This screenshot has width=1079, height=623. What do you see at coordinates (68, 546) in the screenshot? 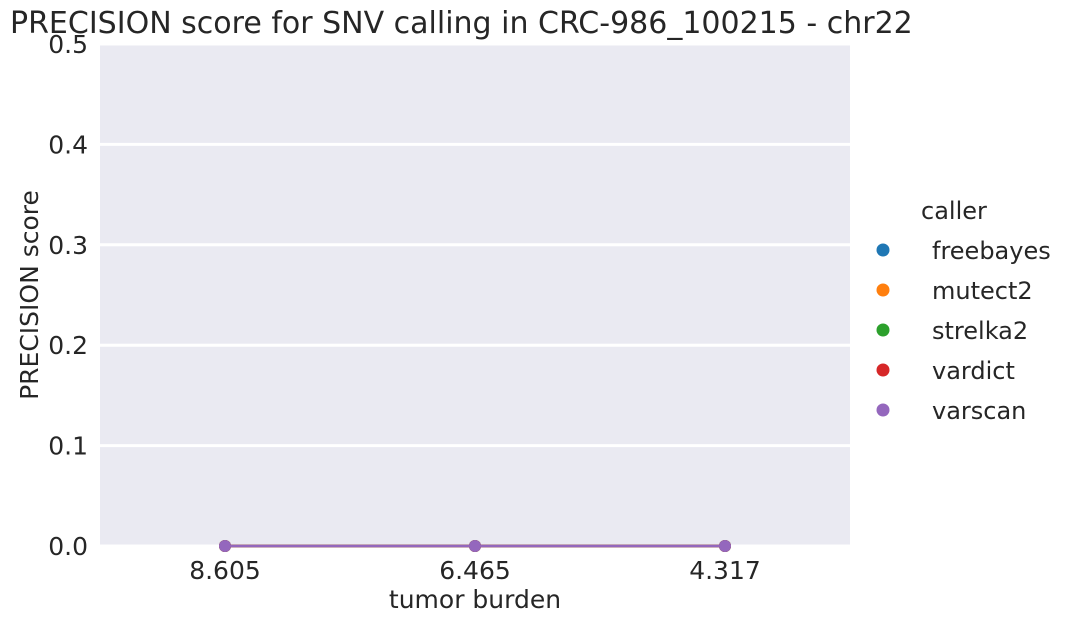
I see `y-tick-label-0: 0.0` at bounding box center [68, 546].